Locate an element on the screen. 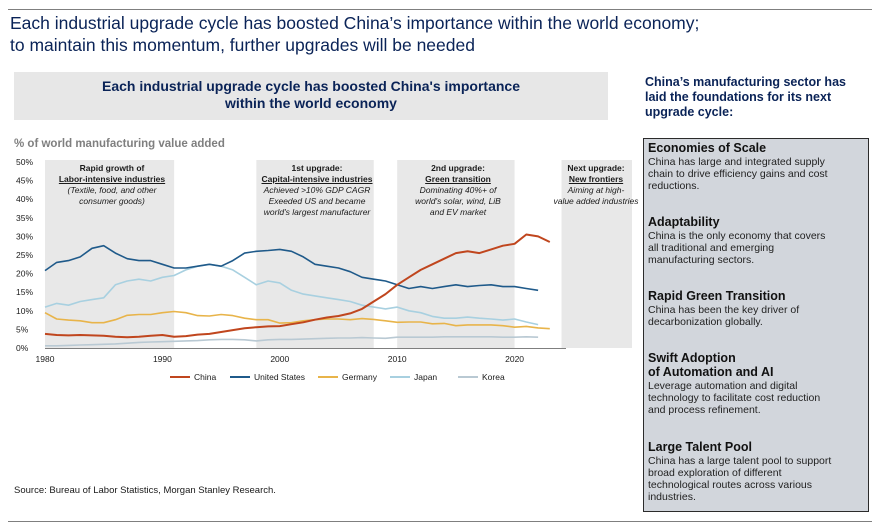 This screenshot has width=878, height=531. phase-desc-line: Achieved >10% GDP CAGR is located at coordinates (317, 190).